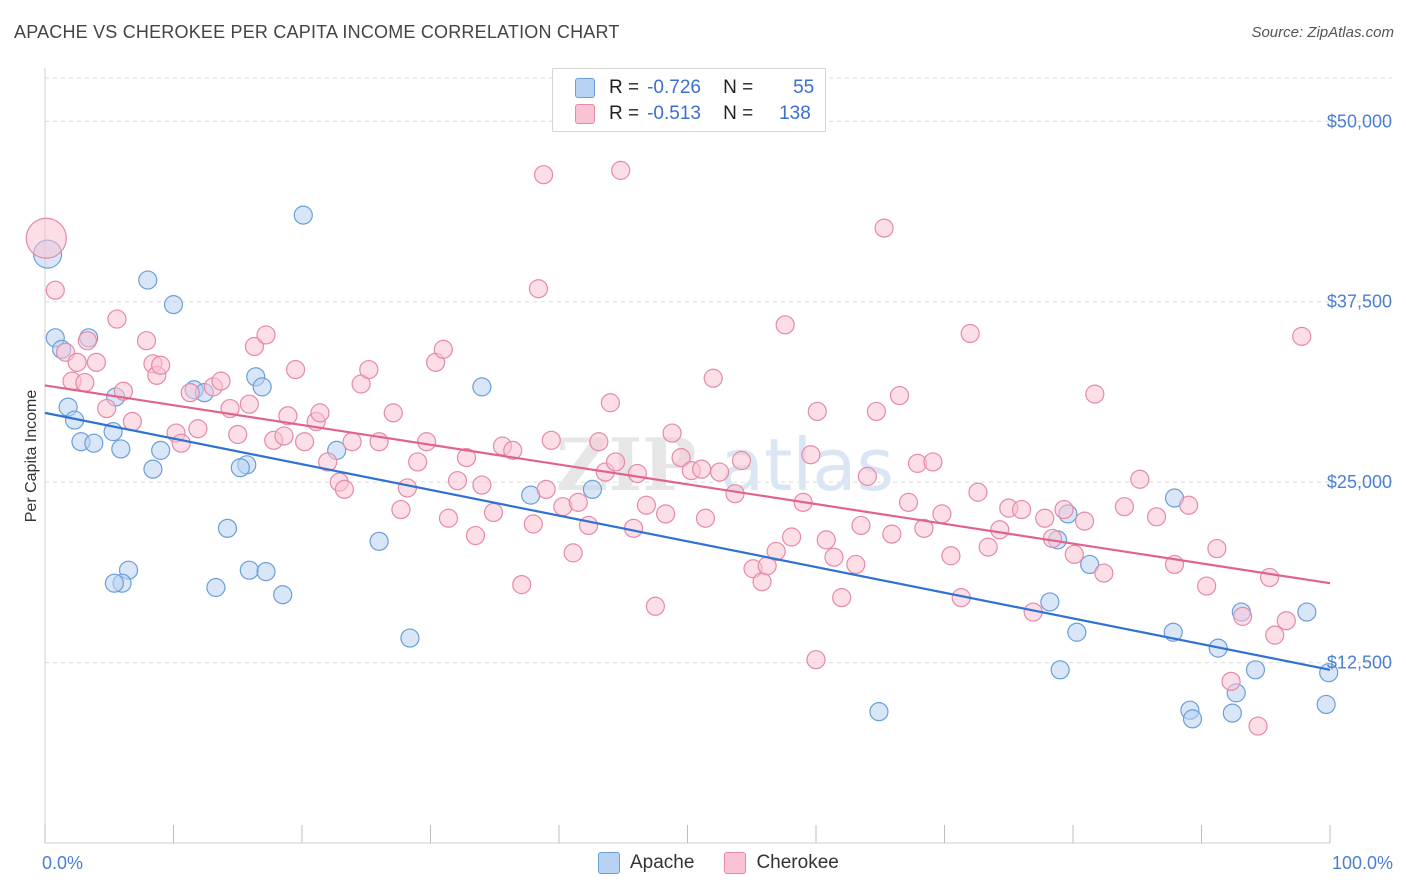 This screenshot has width=1406, height=892. I want to click on cherokee-swatch, so click(585, 114).